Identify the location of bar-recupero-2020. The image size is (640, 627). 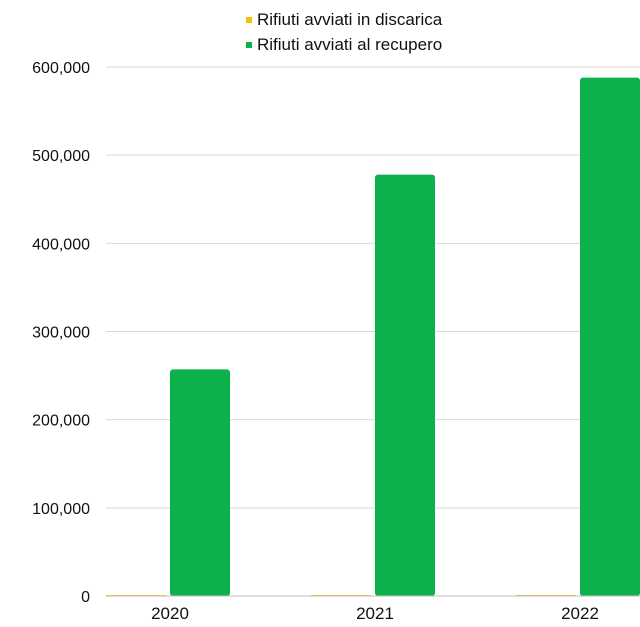
(200, 482).